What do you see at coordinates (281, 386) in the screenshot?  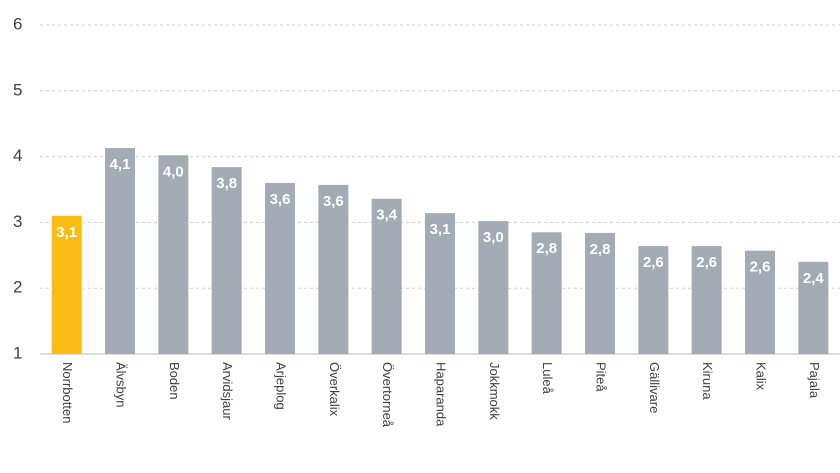 I see `x-tick-label: Arjeplog` at bounding box center [281, 386].